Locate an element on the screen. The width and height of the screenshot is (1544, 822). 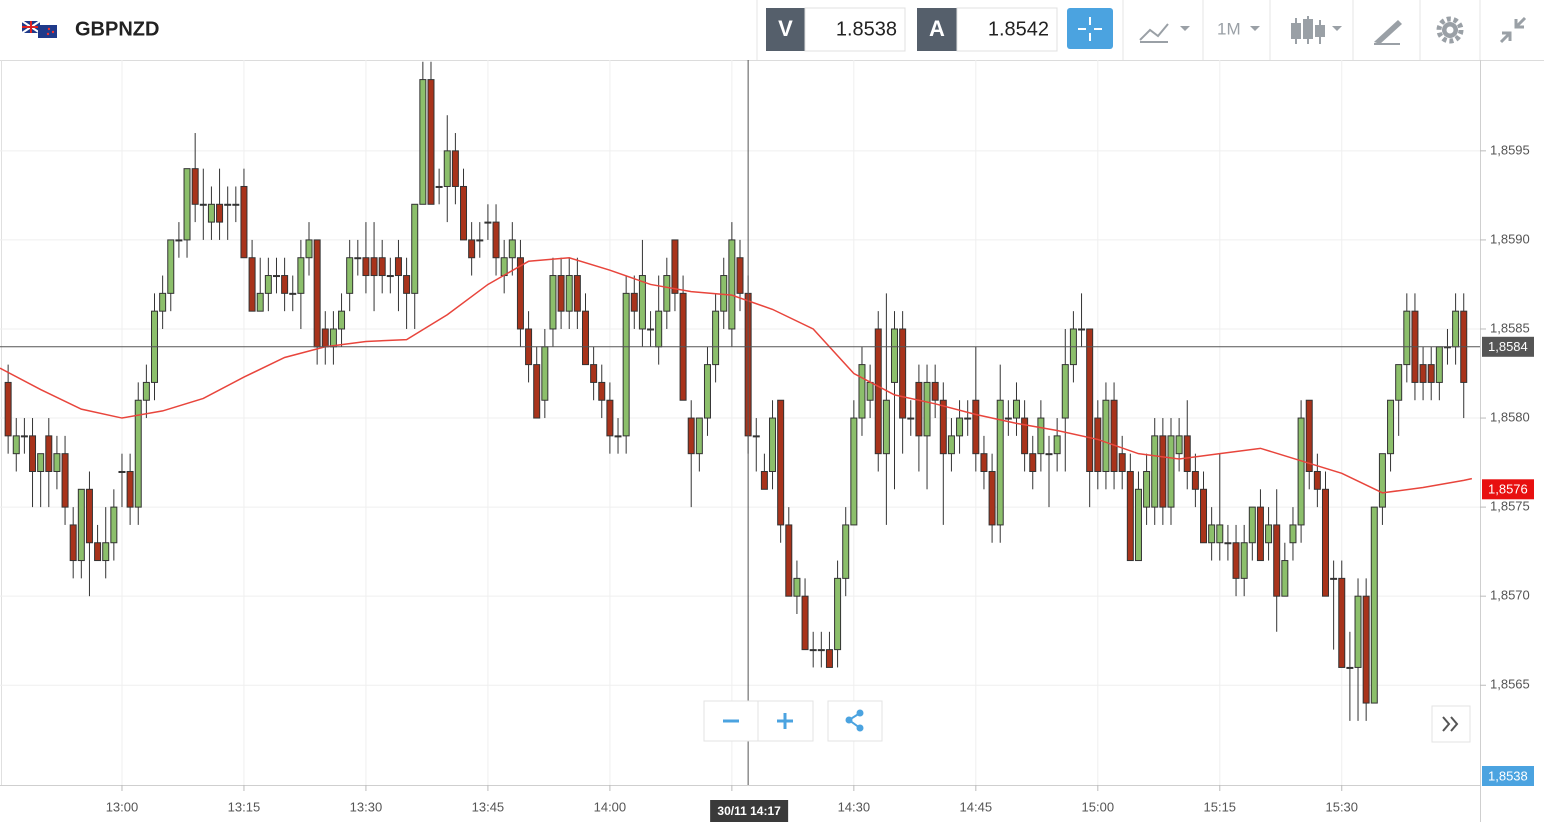
sell-price-box is located at coordinates (855, 29).